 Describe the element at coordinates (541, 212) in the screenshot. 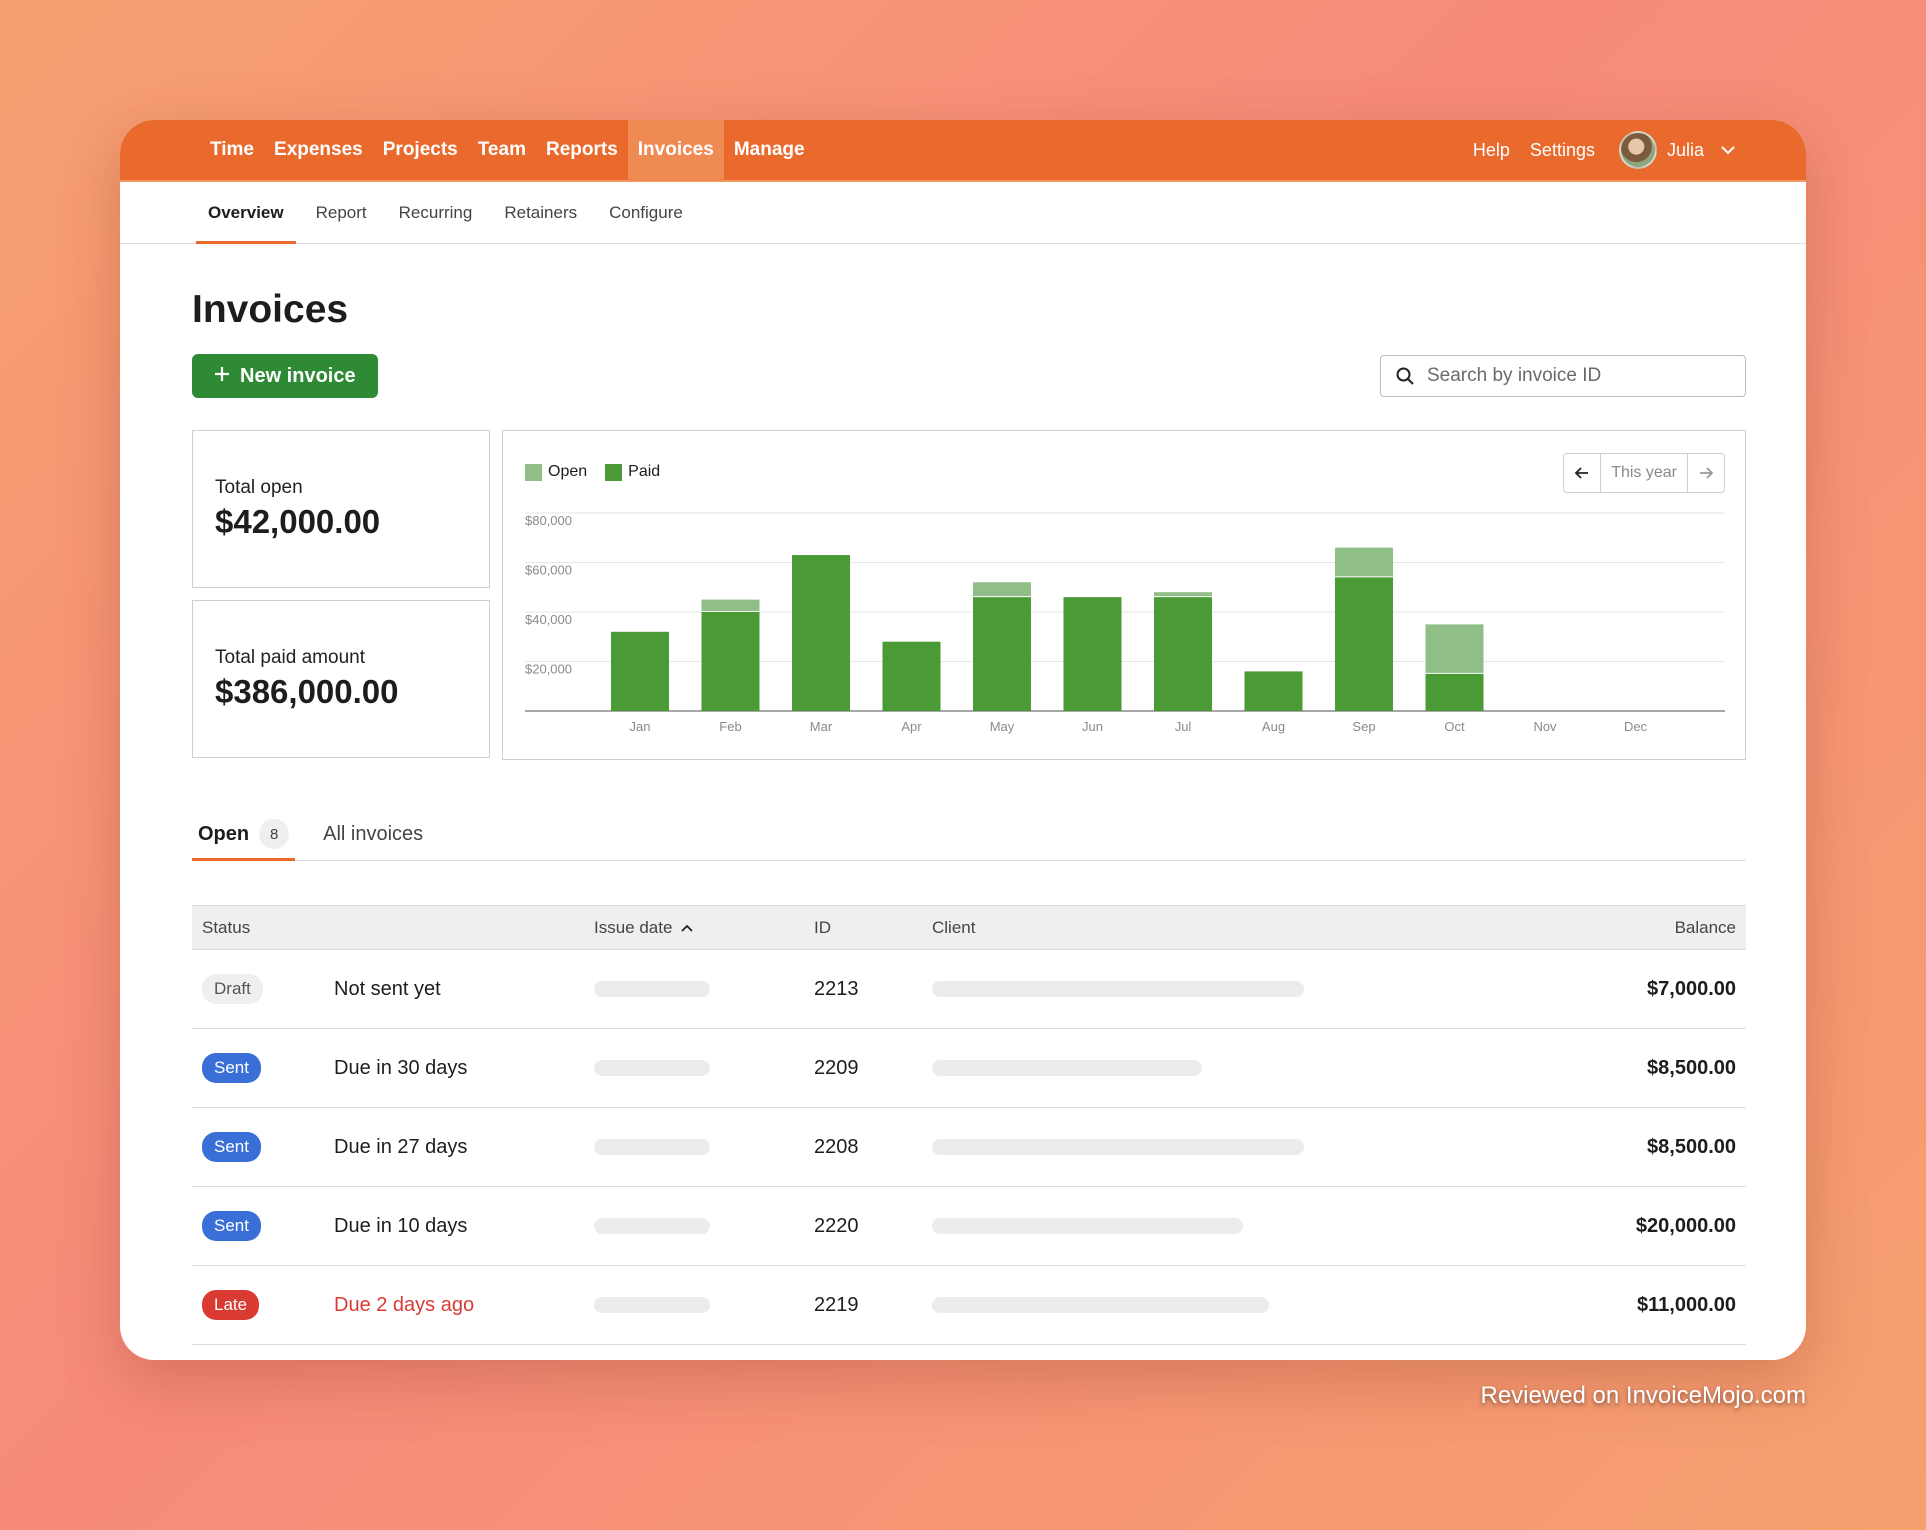

I see `subnav-retainers: Retainers` at that location.